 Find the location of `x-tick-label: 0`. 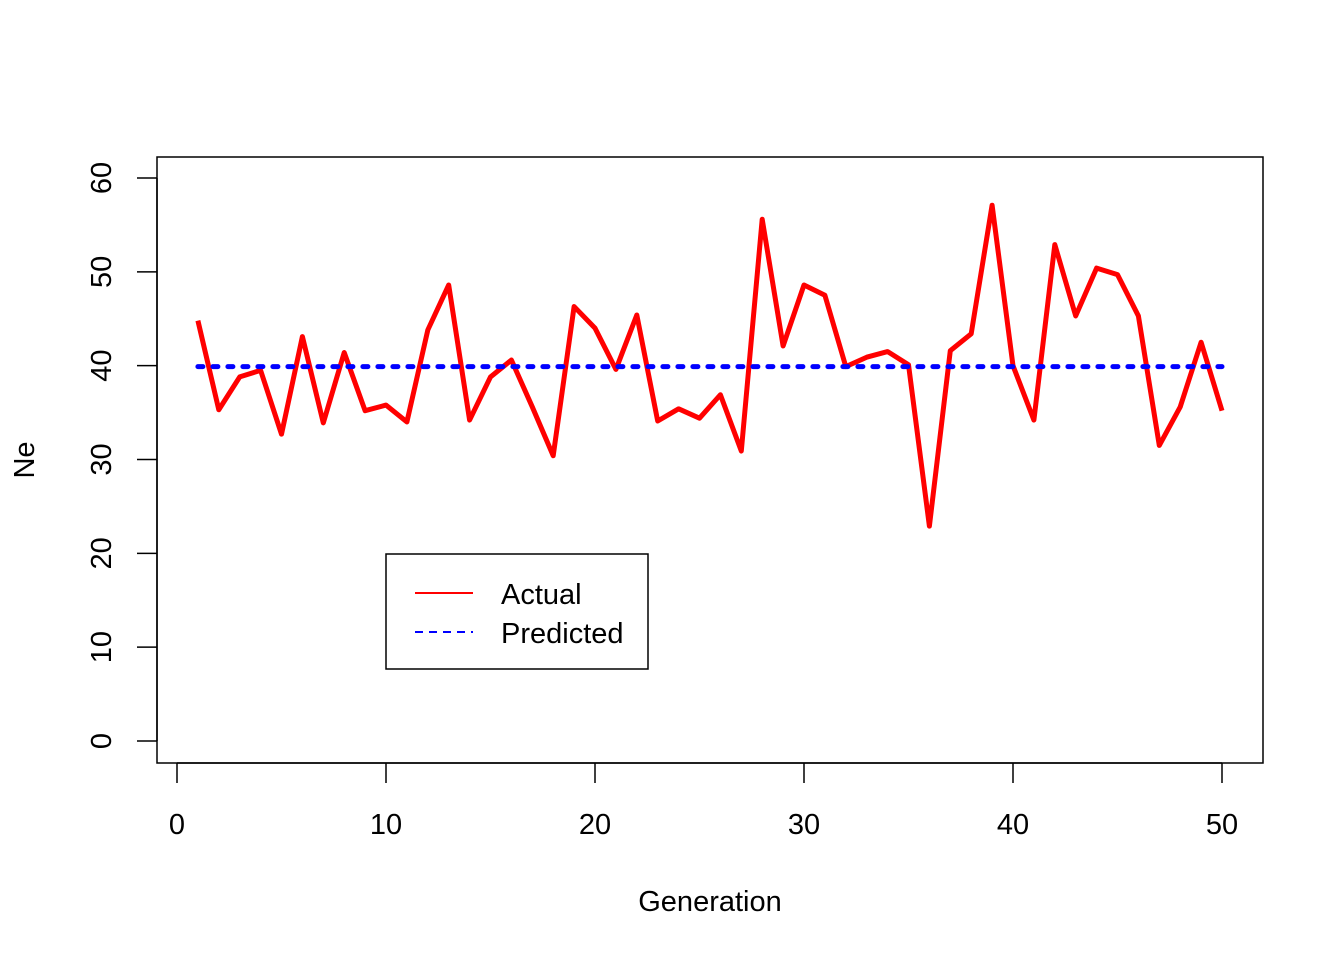

x-tick-label: 0 is located at coordinates (177, 825).